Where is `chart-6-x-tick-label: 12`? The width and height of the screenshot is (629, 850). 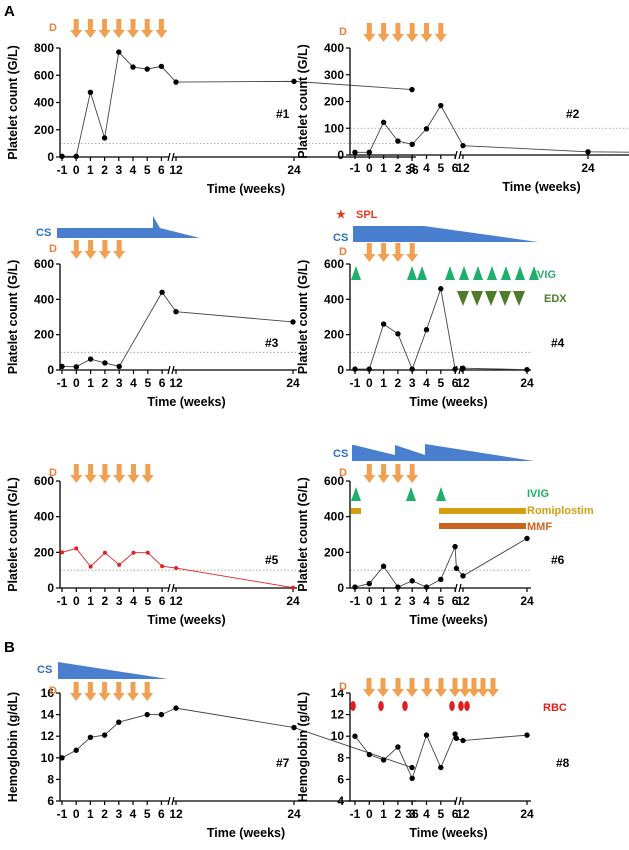 chart-6-x-tick-label: 12 is located at coordinates (463, 601).